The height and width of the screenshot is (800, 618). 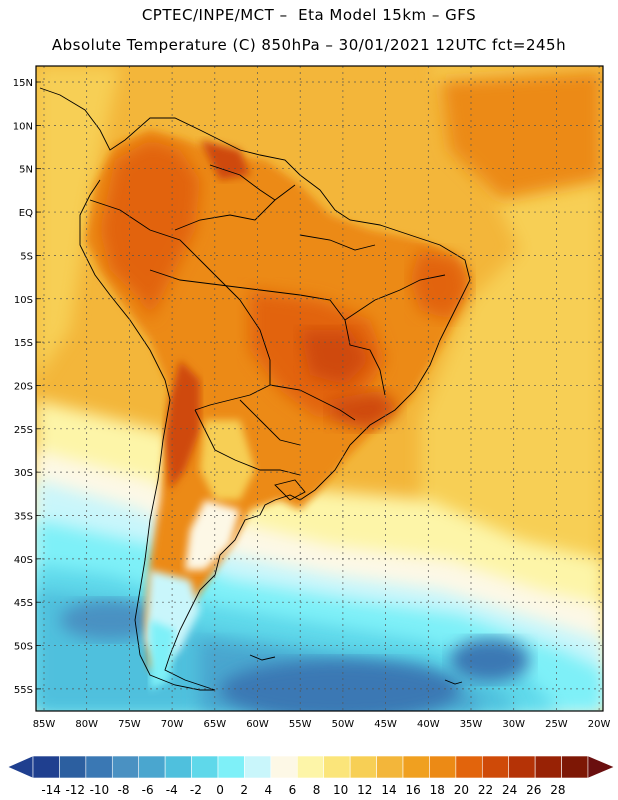 I want to click on colorbar-label: -6, so click(x=148, y=790).